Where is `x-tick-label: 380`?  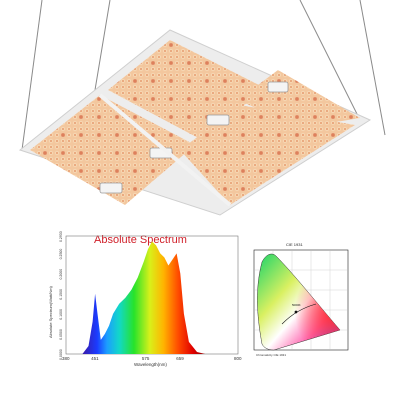 x-tick-label: 380 is located at coordinates (66, 358).